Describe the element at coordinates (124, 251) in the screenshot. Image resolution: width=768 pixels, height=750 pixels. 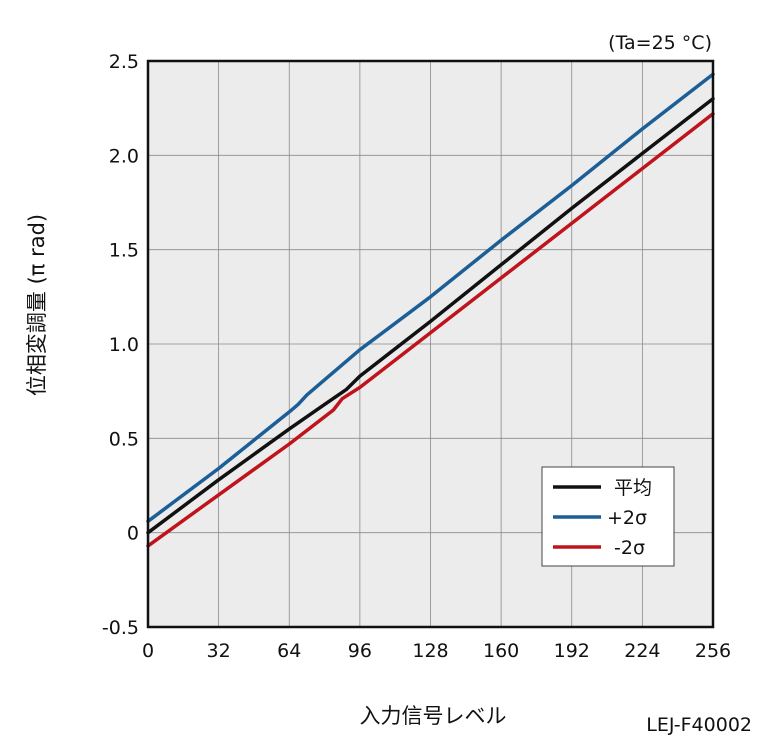
I see `y-tick-label: 1.5` at that location.